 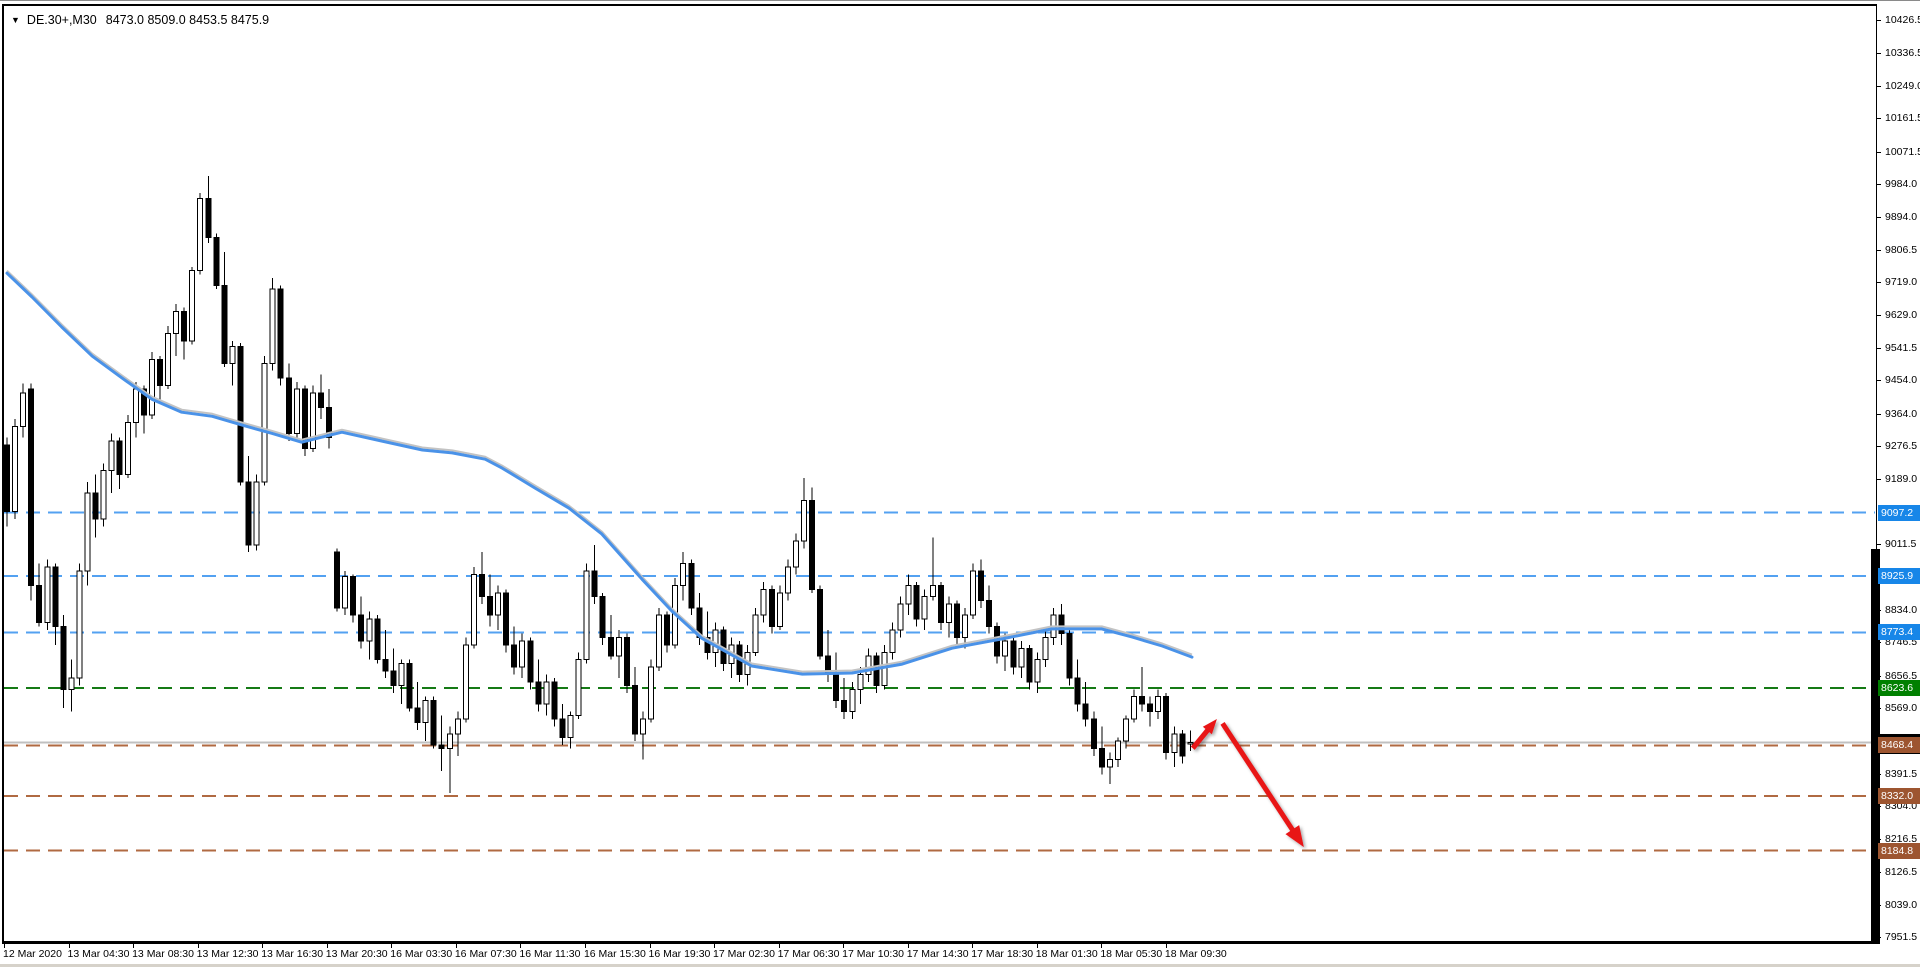 I want to click on big-down-arrow-shaft, so click(x=1260, y=781).